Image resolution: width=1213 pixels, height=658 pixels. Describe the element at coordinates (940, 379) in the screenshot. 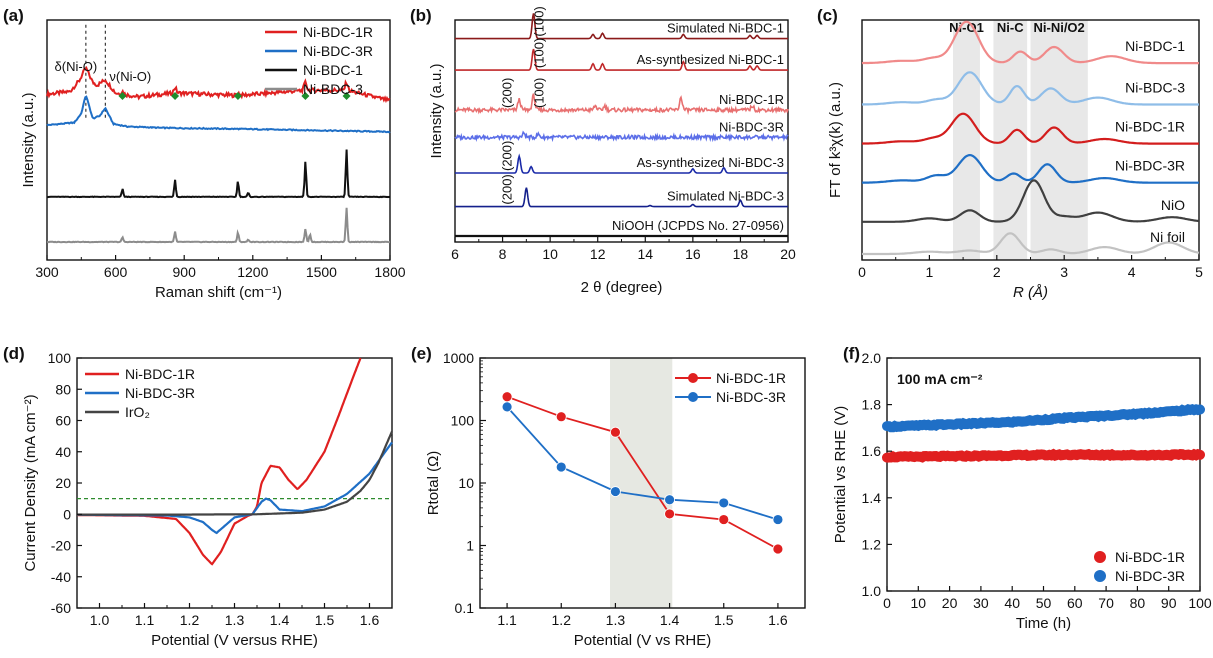

I see `current-annotation: 100 mA cm⁻²` at that location.